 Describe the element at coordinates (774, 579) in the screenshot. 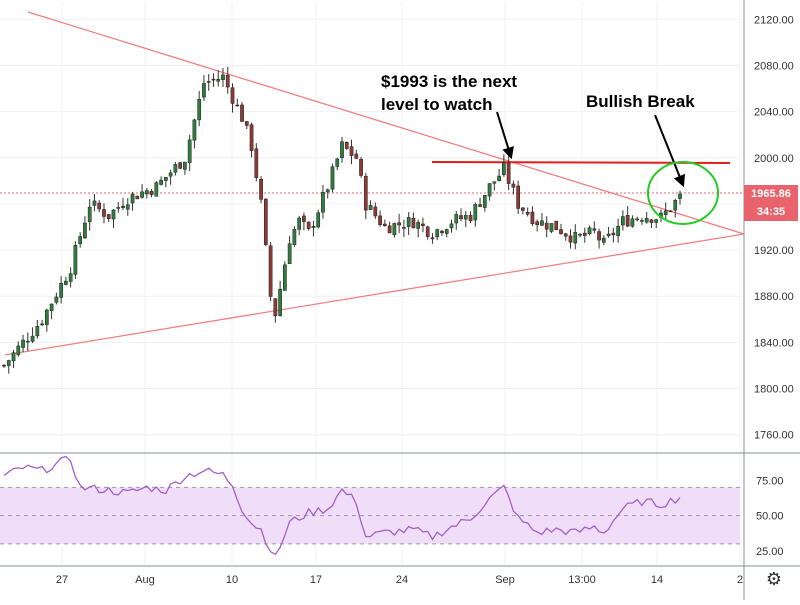

I see `gear-icon: ⚙` at that location.